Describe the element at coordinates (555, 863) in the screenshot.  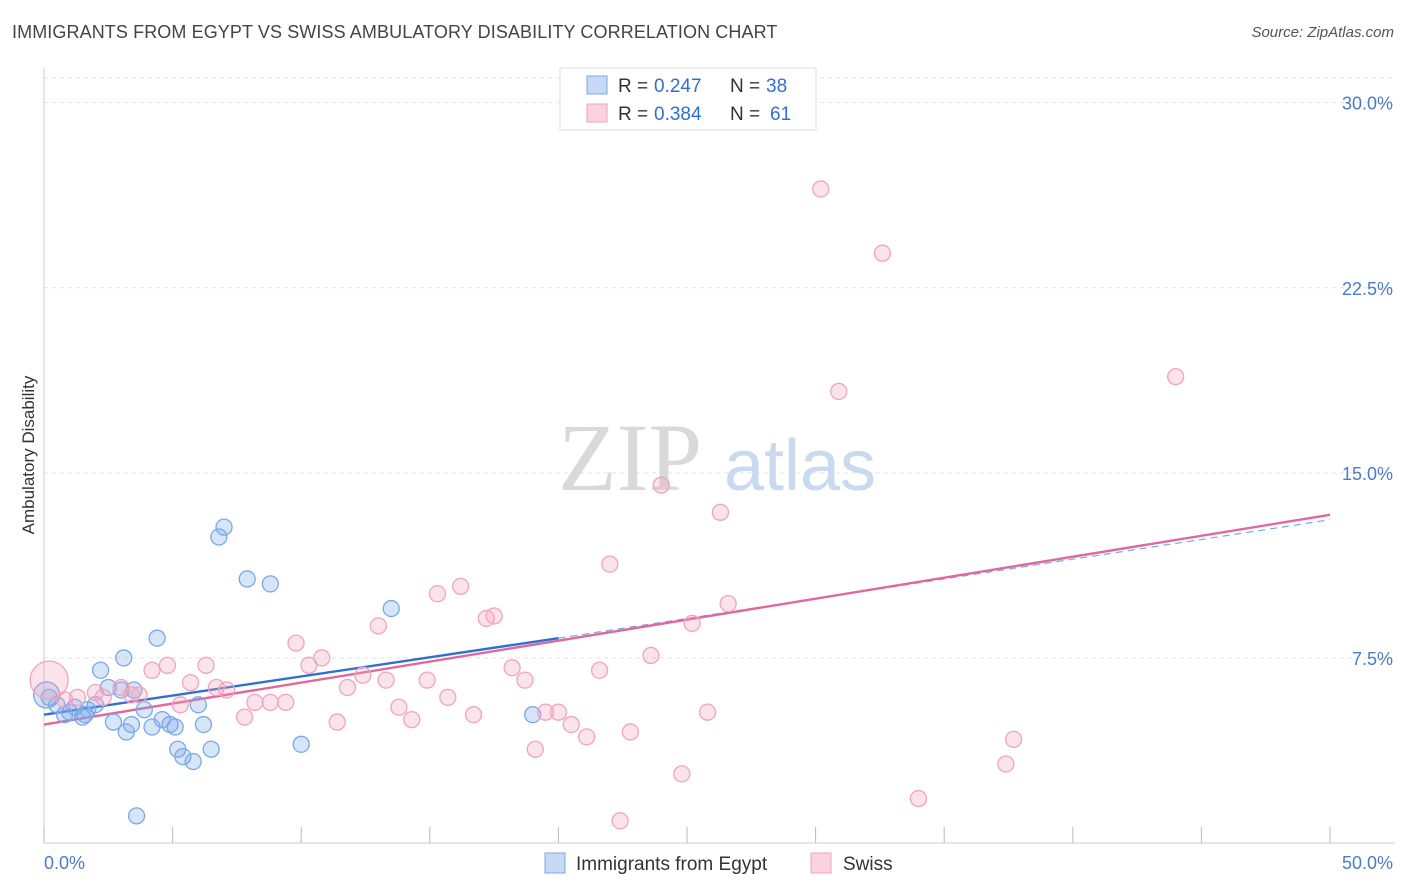
I see `bottom-legend-swatch-egypt` at that location.